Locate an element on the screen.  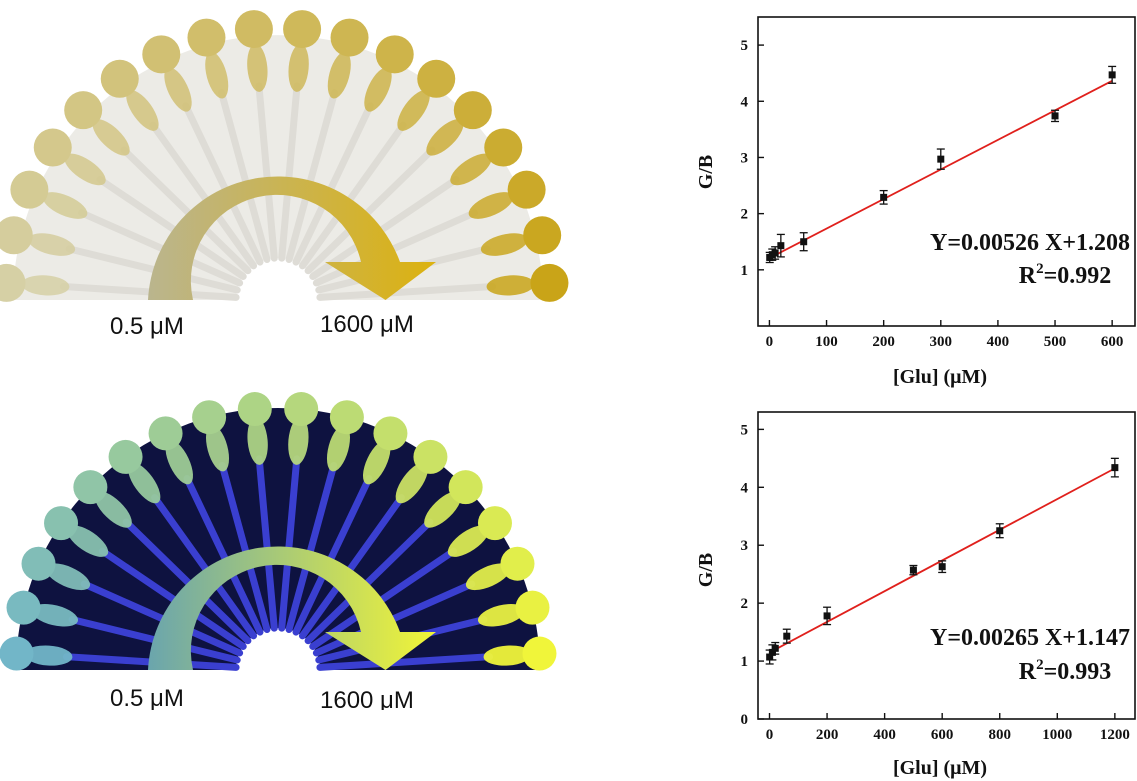
y-tick-label: 3 is located at coordinates (745, 158).